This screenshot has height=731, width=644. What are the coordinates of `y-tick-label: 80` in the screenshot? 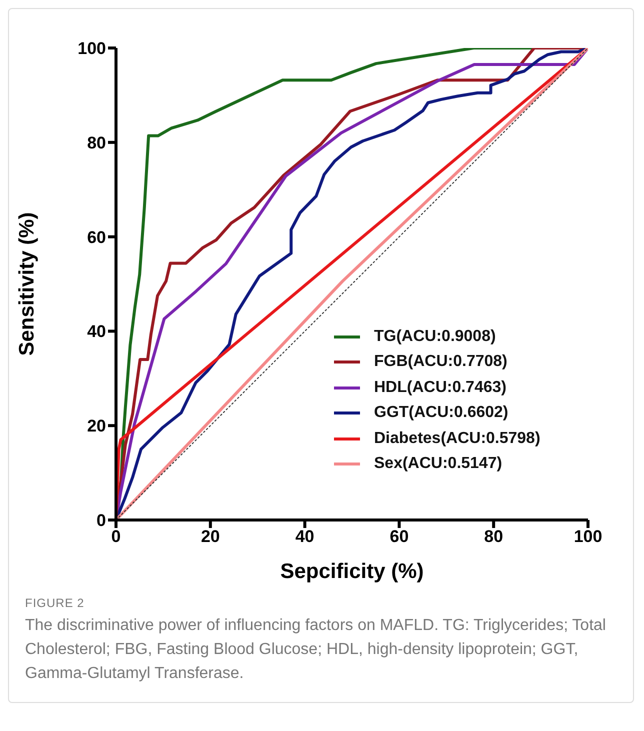 It's located at (96, 142).